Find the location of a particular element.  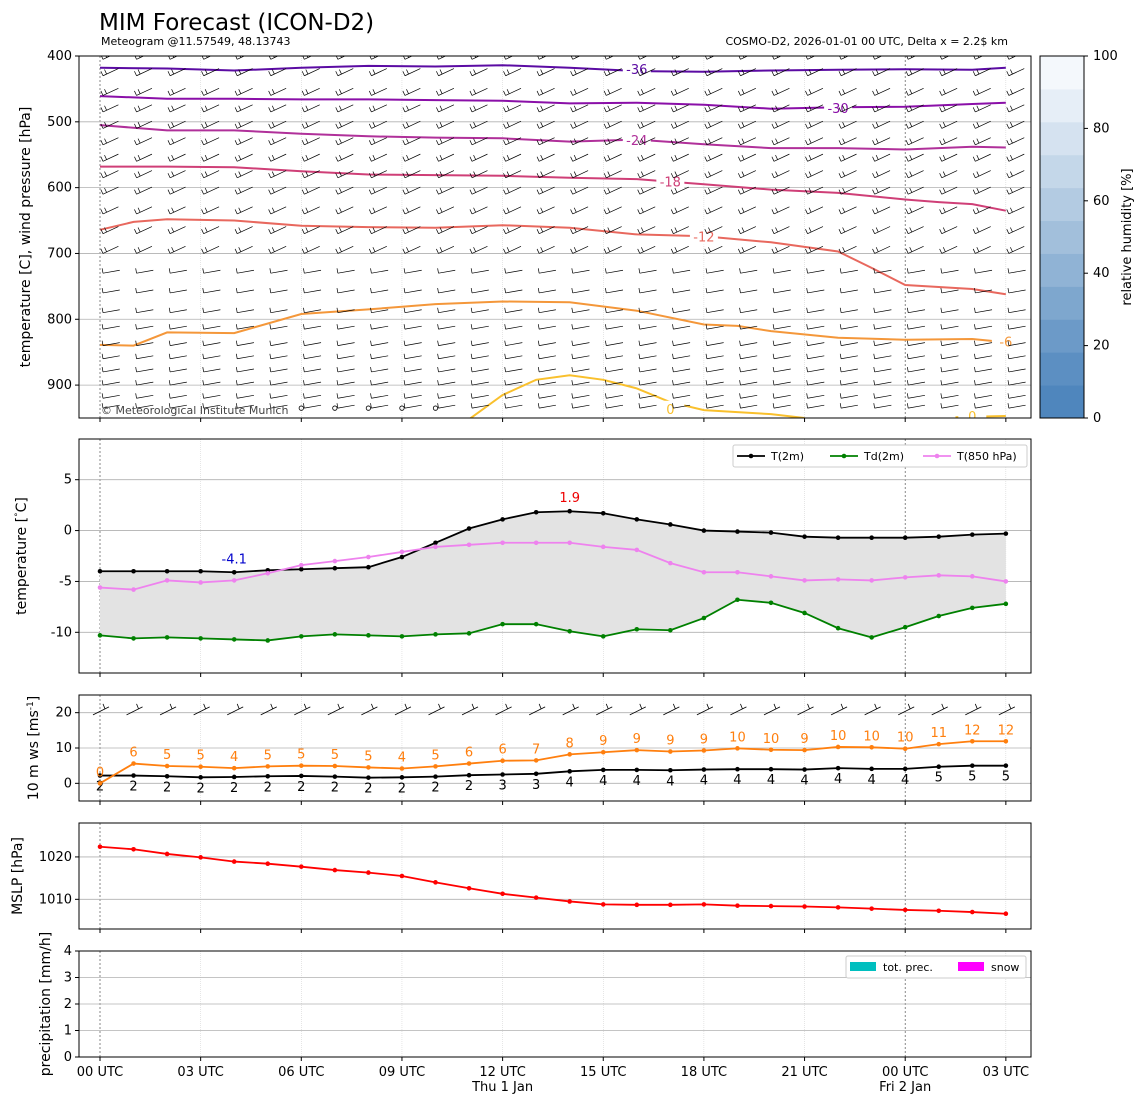

surface-wind-barb-feather is located at coordinates (339, 706).